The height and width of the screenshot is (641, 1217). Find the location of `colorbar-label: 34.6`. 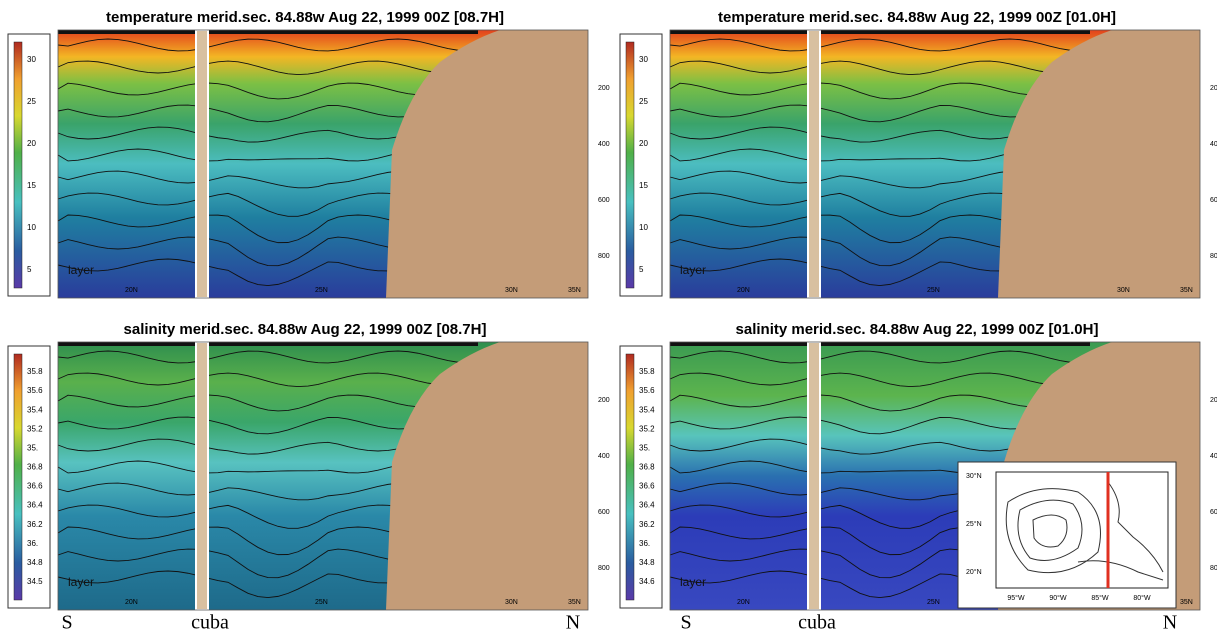

colorbar-label: 34.6 is located at coordinates (647, 581).